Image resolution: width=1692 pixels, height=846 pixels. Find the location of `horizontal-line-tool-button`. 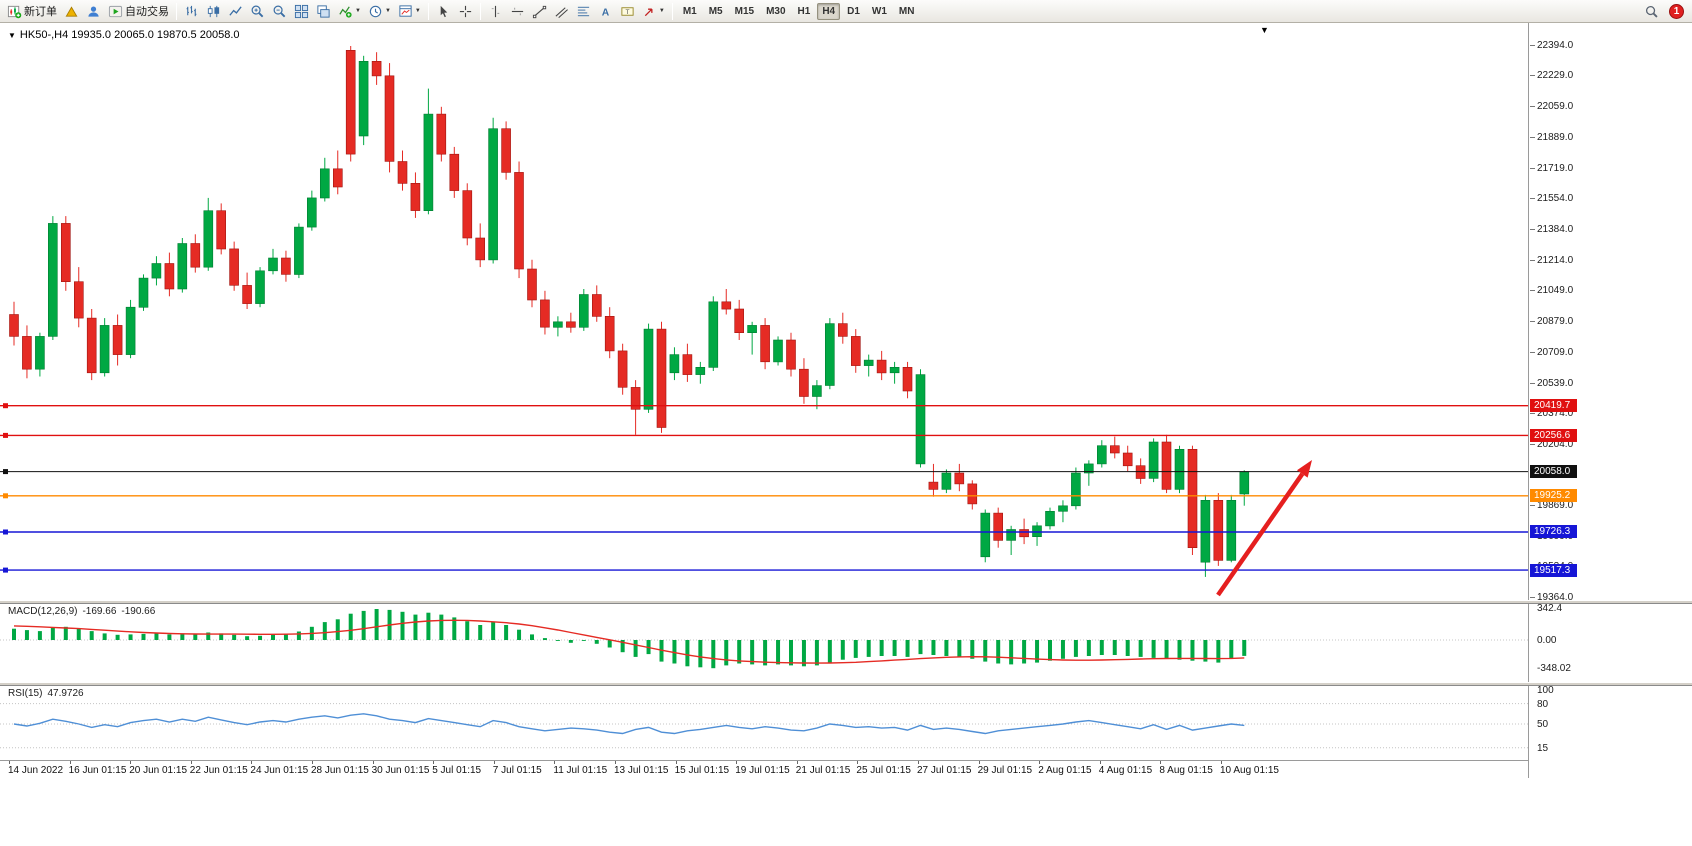

horizontal-line-tool-button is located at coordinates (517, 11).